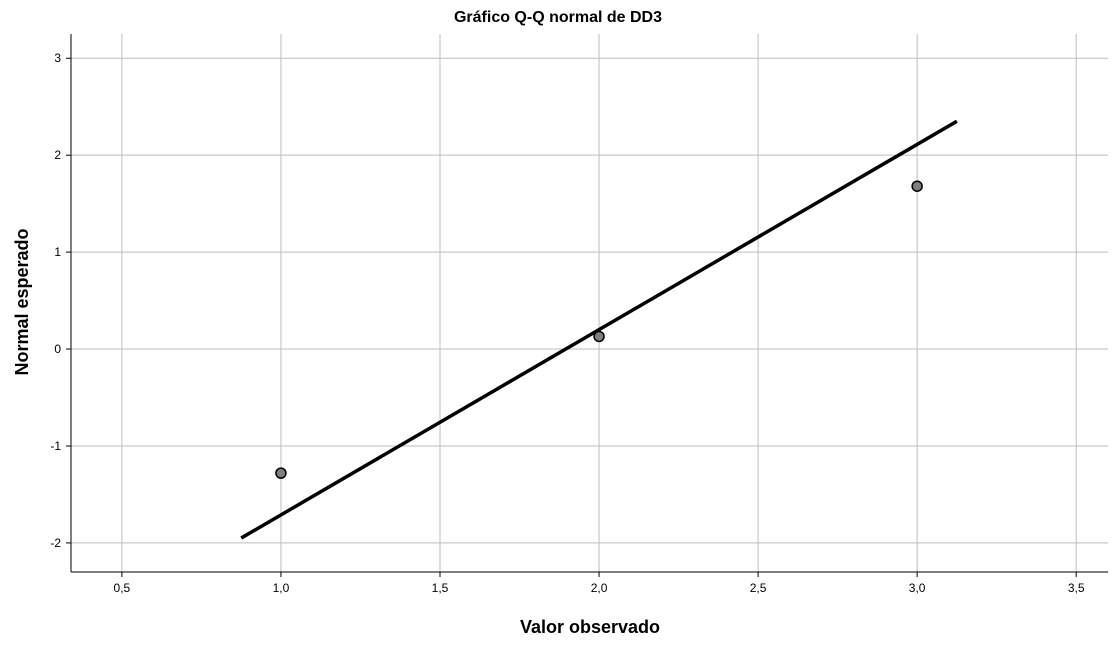 The image size is (1113, 650). Describe the element at coordinates (281, 588) in the screenshot. I see `x-tick-label: 1,0` at that location.